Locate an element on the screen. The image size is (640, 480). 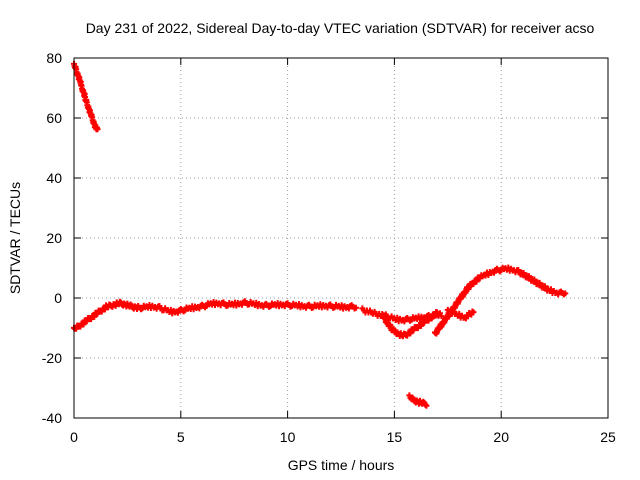
y-tick-label: -40 is located at coordinates (52, 418).